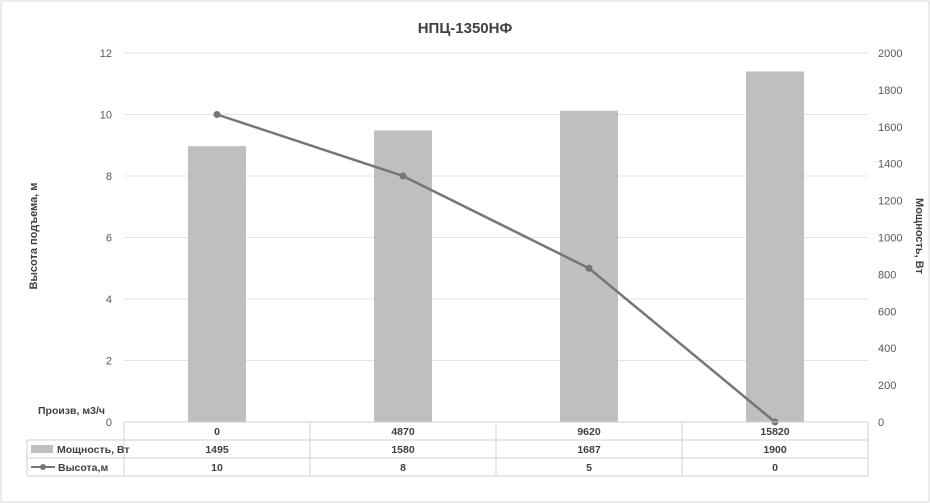 This screenshot has height=503, width=930. What do you see at coordinates (109, 239) in the screenshot?
I see `left-tick-label: 6` at bounding box center [109, 239].